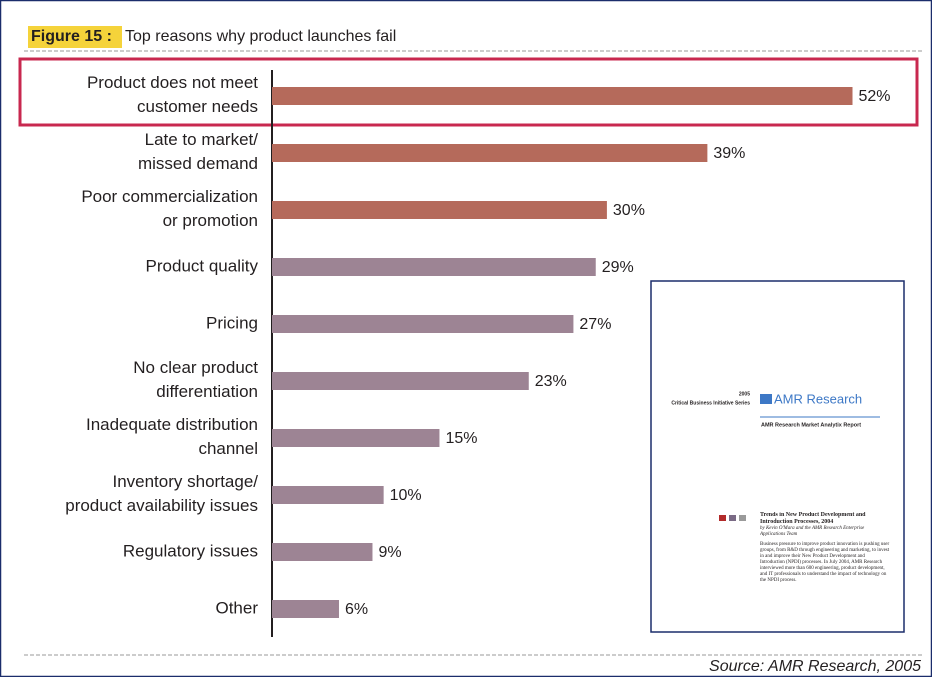 The width and height of the screenshot is (932, 677). I want to click on value-label: 27%, so click(595, 324).